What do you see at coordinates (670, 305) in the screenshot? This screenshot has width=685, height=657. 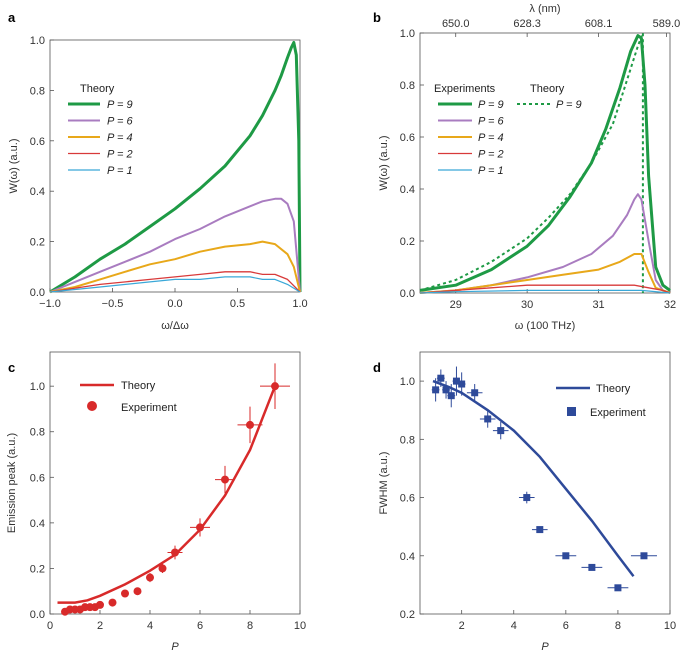 I see `panel-b-xtick-label: 32` at bounding box center [670, 305].